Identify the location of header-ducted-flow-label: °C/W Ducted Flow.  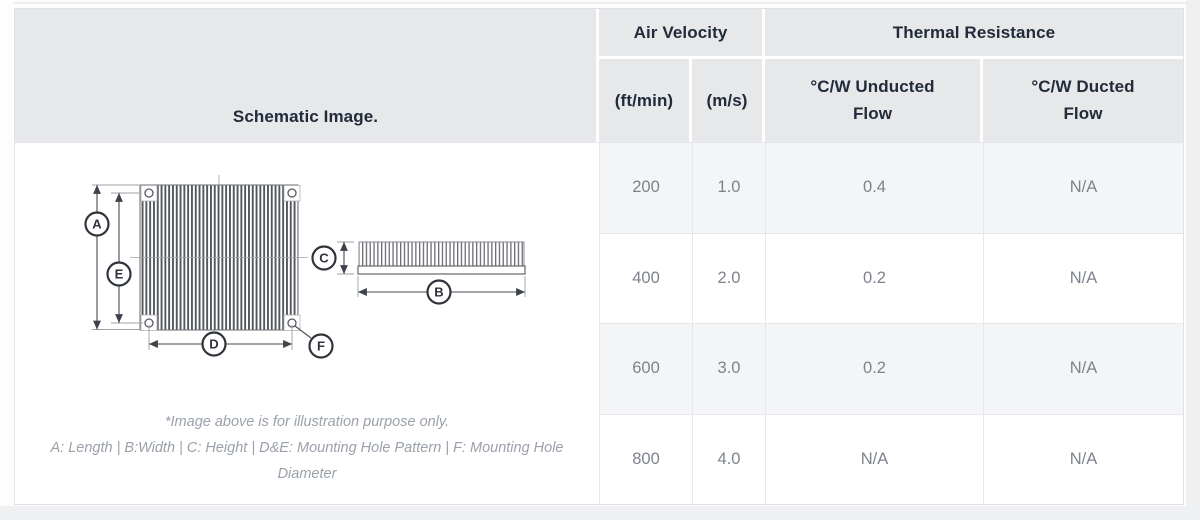
(1083, 100).